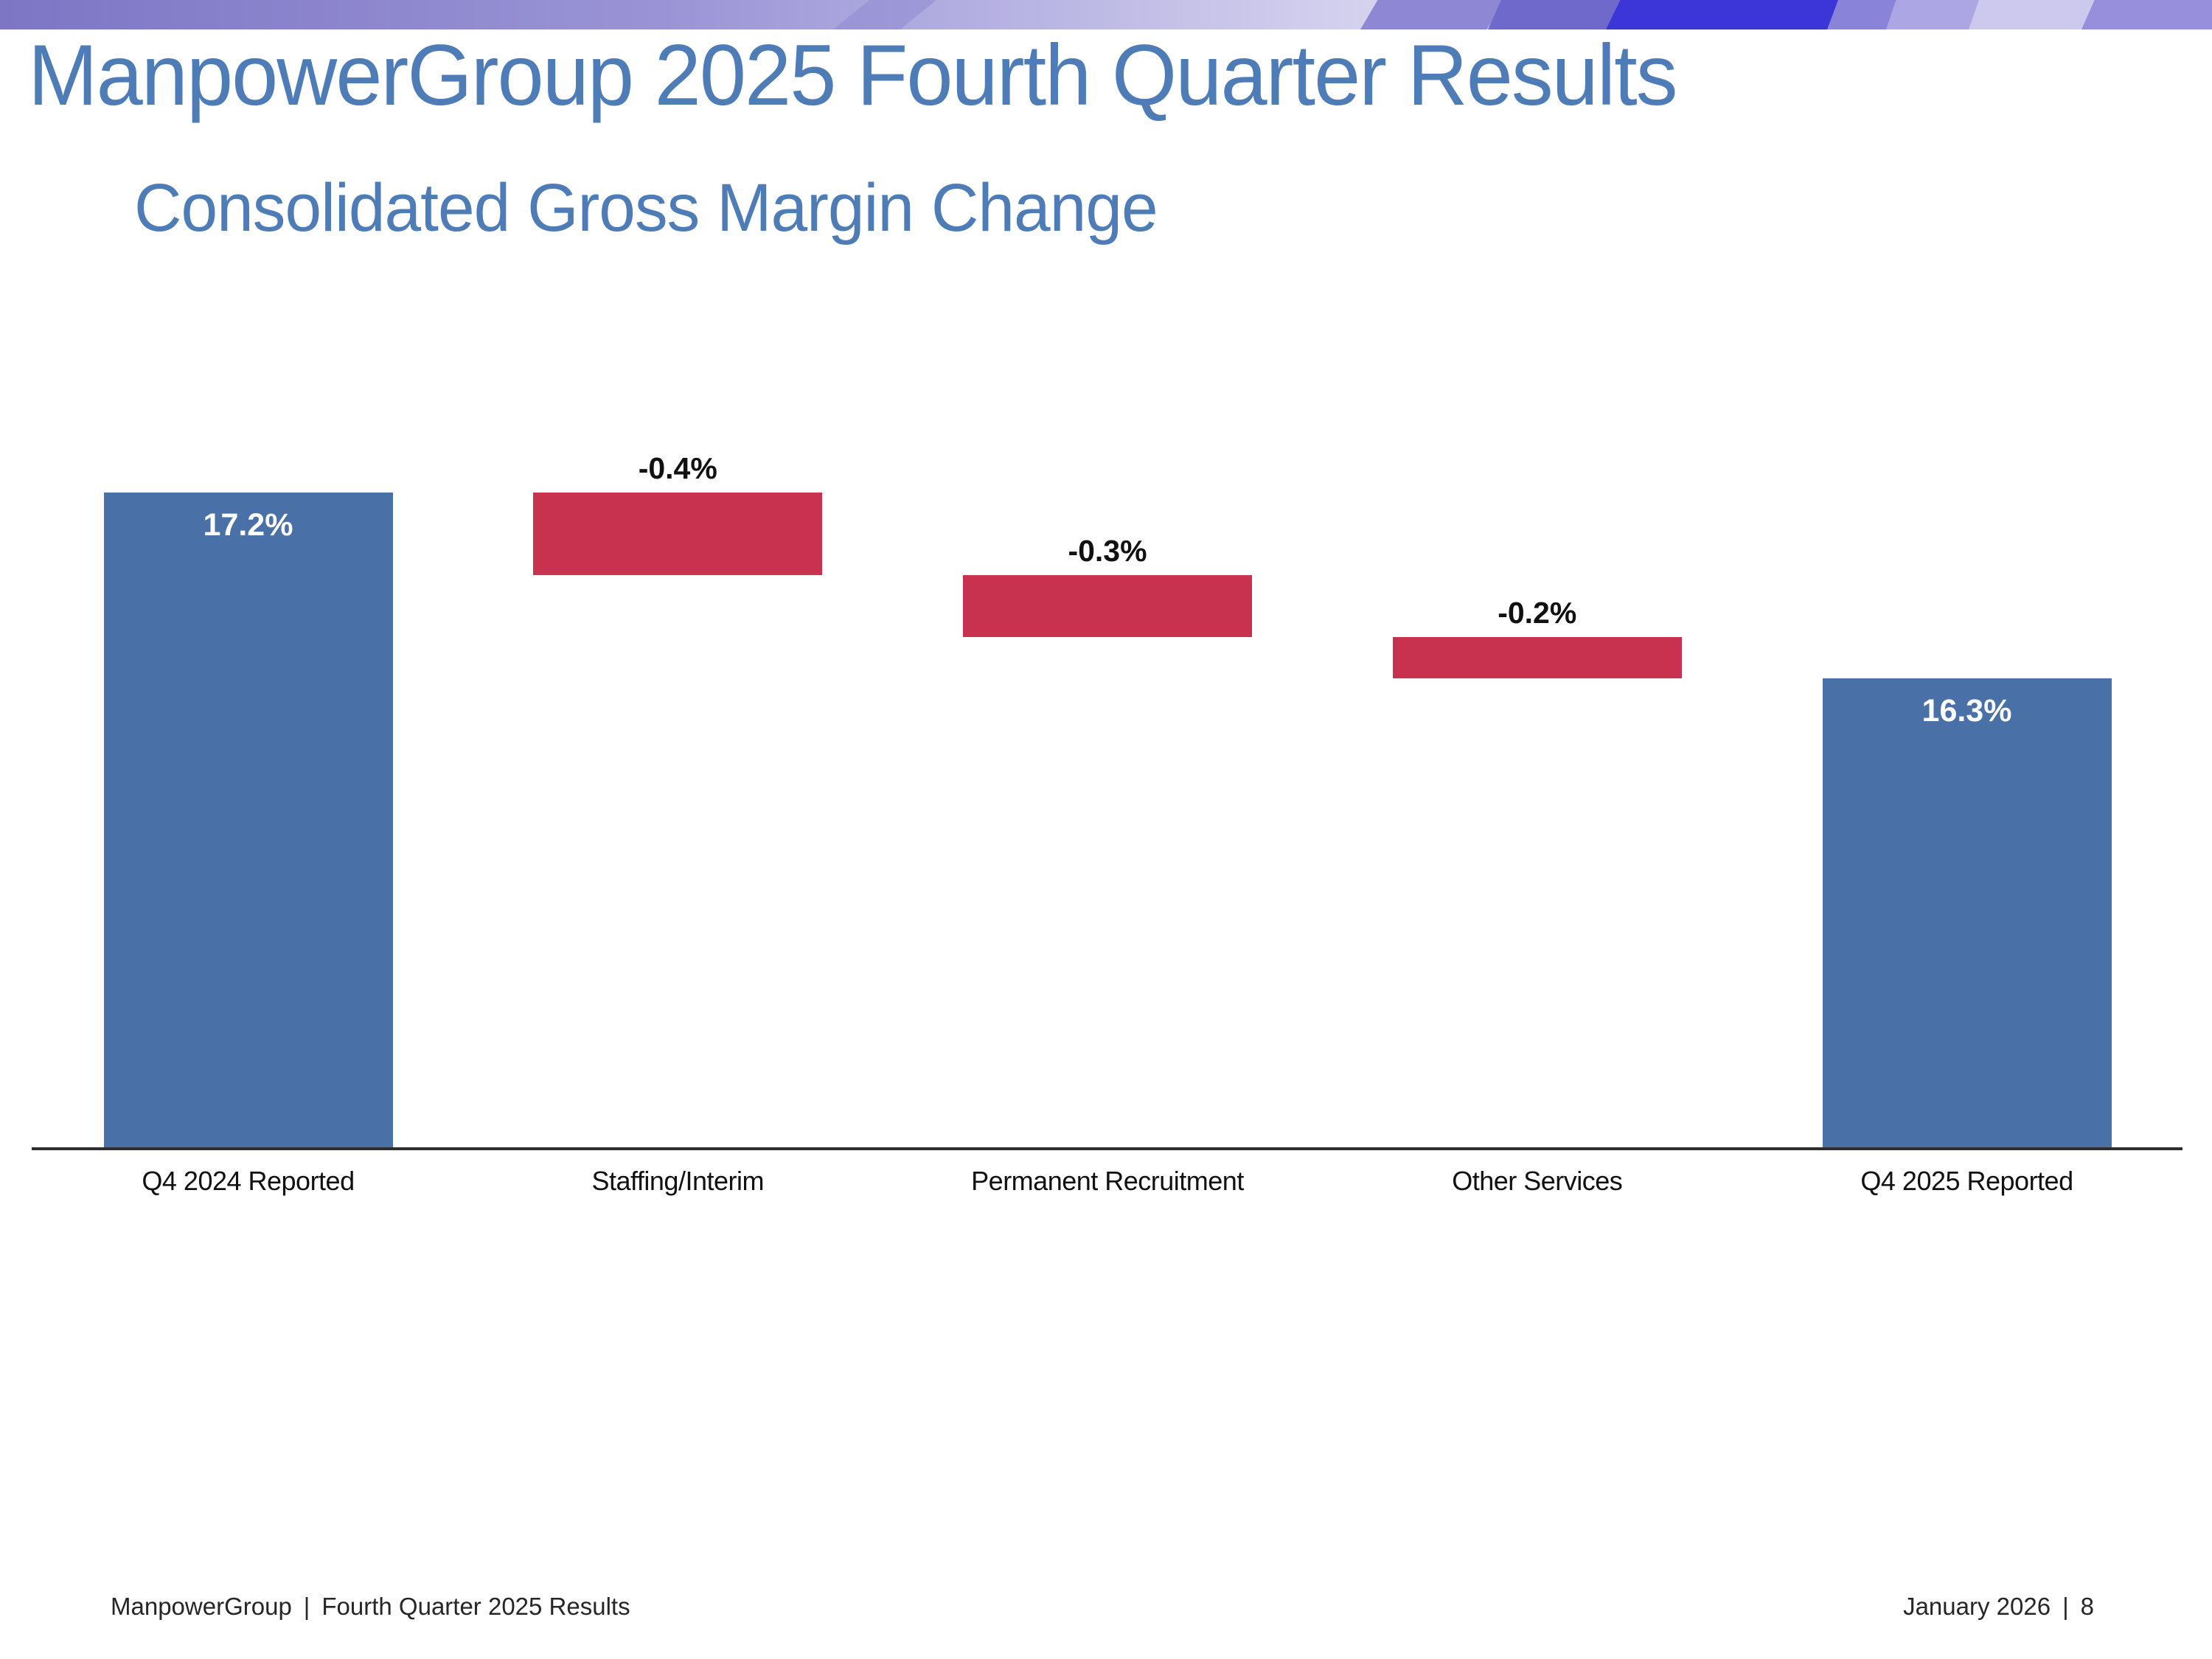 This screenshot has width=2212, height=1659. Describe the element at coordinates (248, 820) in the screenshot. I see `bar-q4-2024-reported: 17.2%` at that location.